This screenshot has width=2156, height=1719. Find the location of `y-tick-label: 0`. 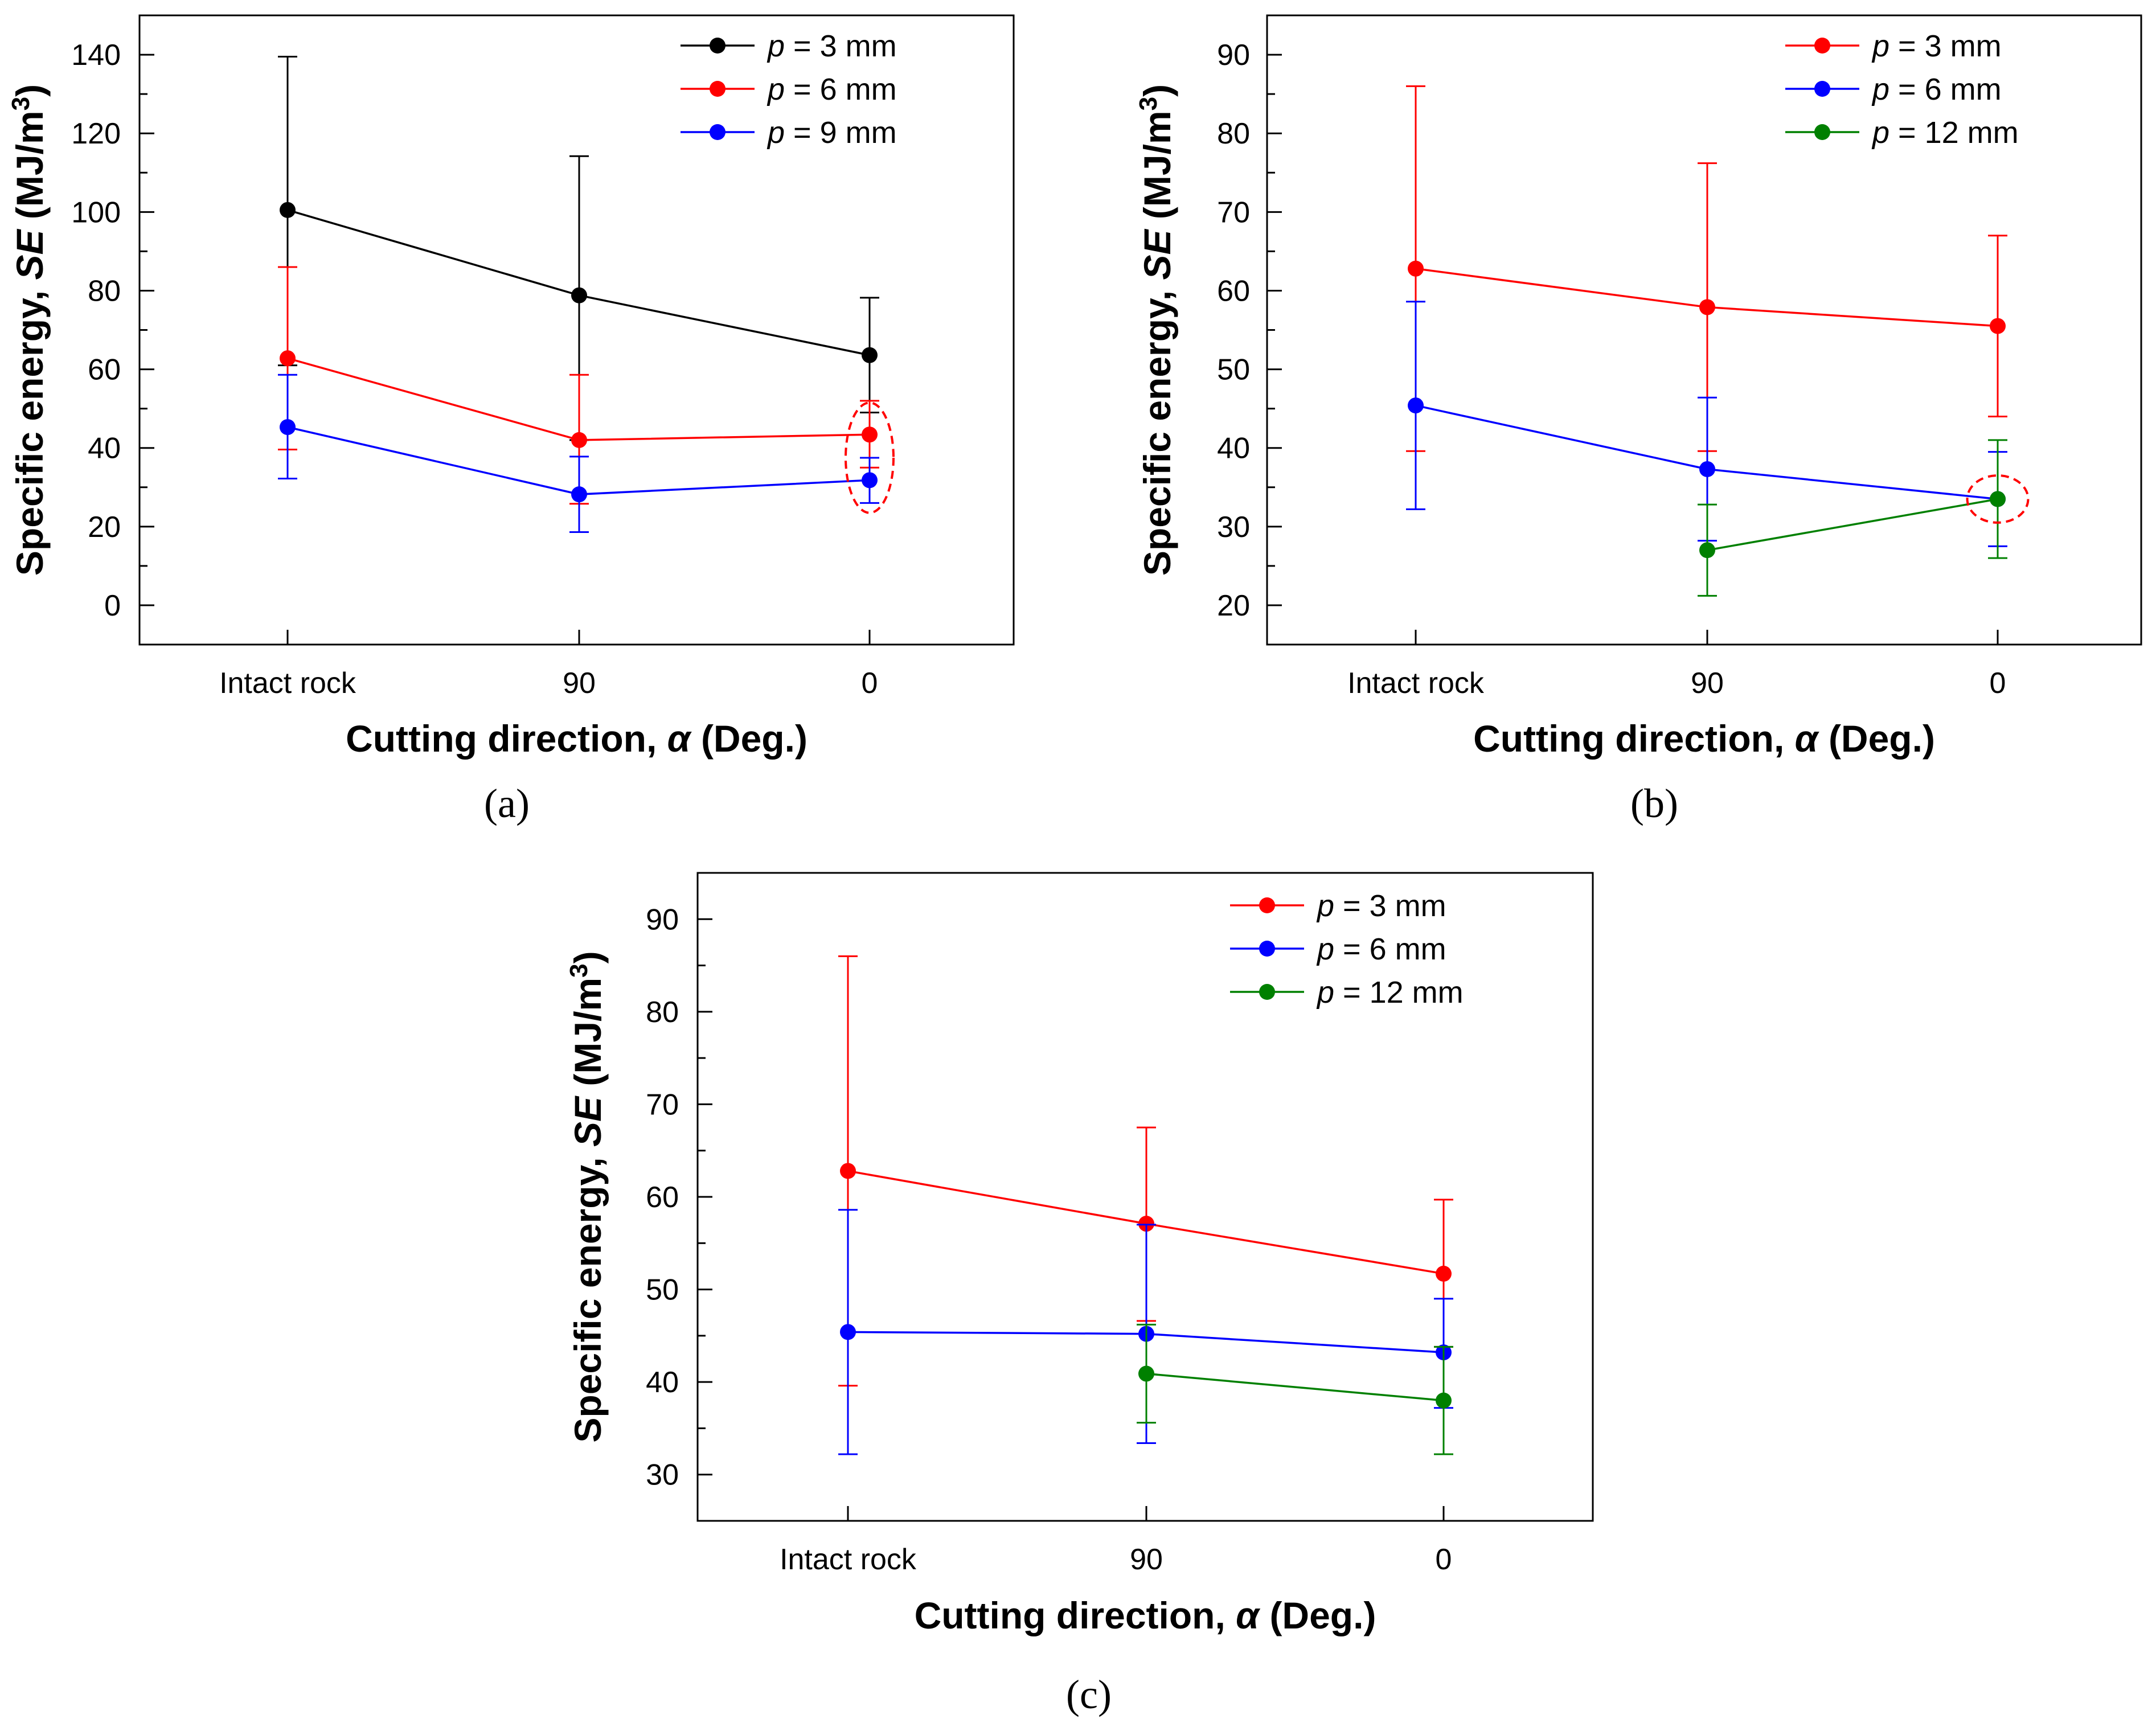

y-tick-label: 0 is located at coordinates (112, 605).